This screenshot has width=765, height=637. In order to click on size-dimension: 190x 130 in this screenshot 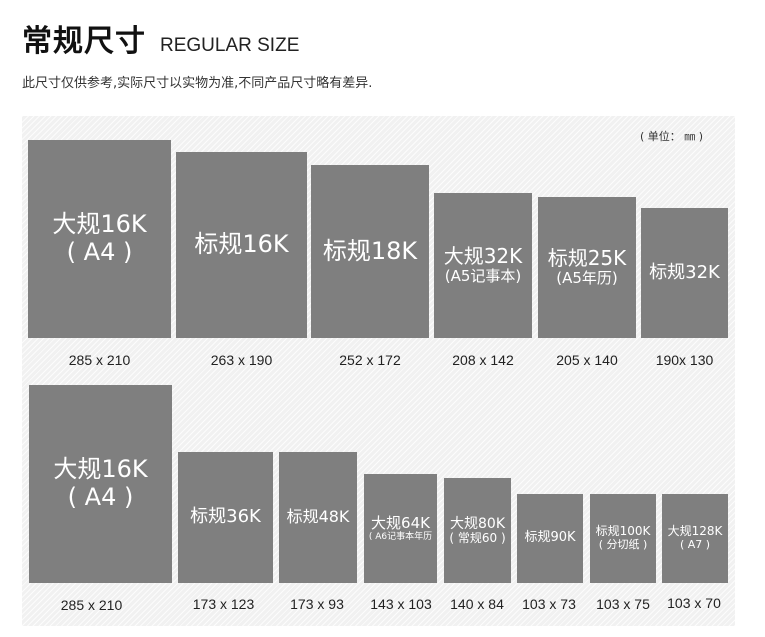, I will do `click(684, 360)`.